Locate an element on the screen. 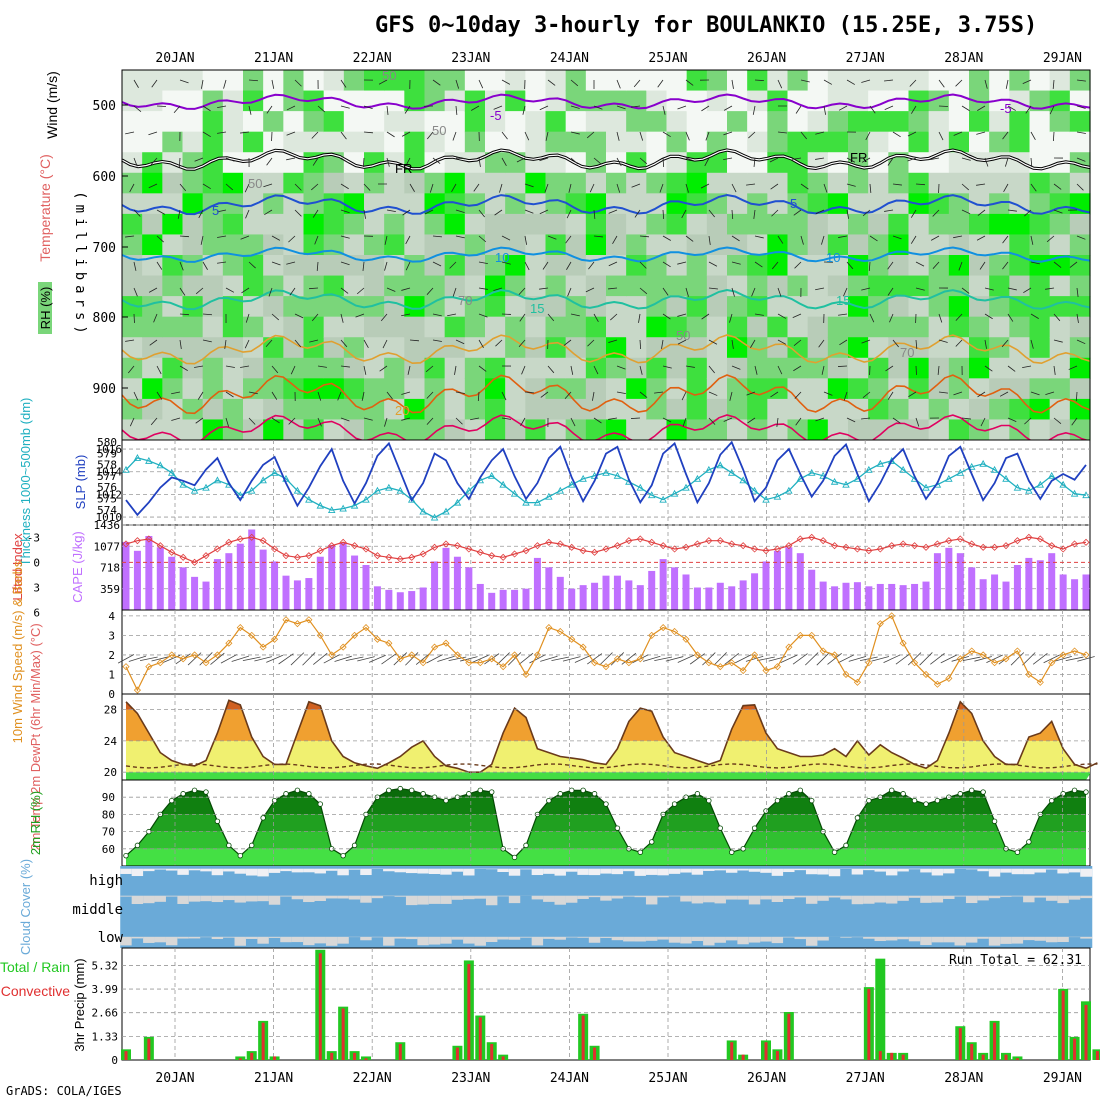  slp-tick: 1014 is located at coordinates (109, 472).